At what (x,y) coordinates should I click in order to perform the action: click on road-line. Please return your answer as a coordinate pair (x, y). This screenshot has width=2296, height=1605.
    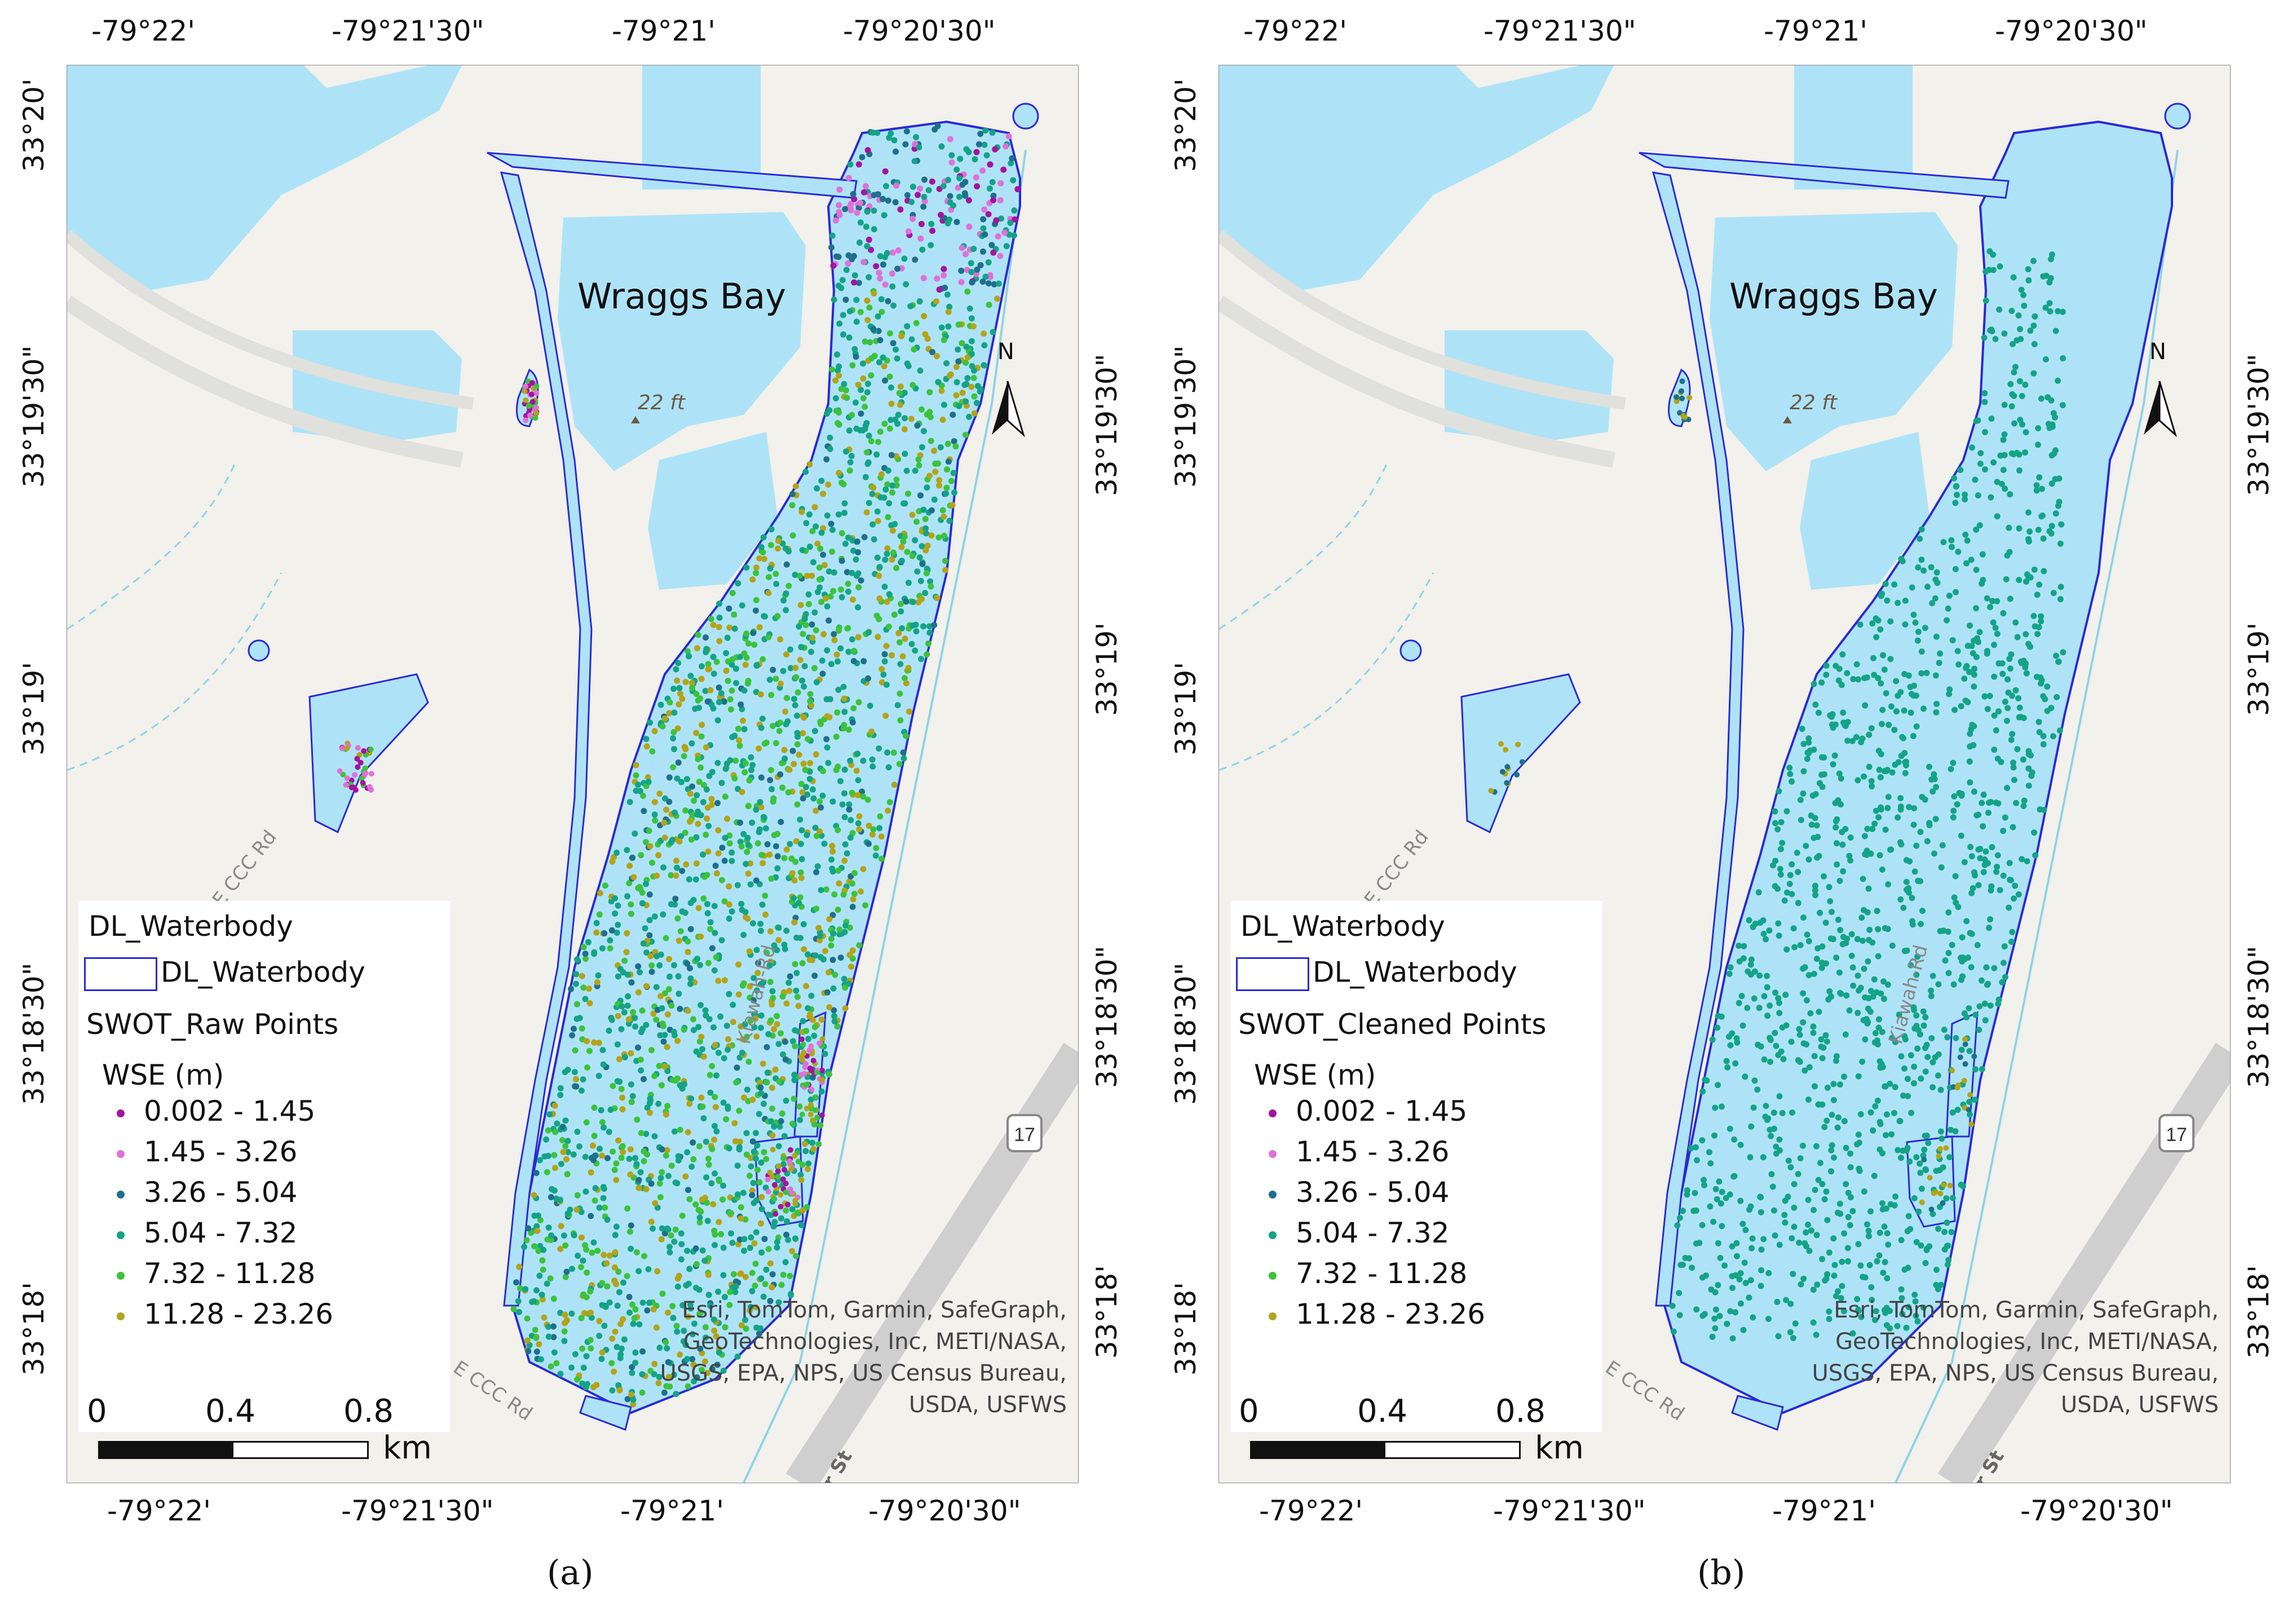
    Looking at the image, I should click on (265, 381).